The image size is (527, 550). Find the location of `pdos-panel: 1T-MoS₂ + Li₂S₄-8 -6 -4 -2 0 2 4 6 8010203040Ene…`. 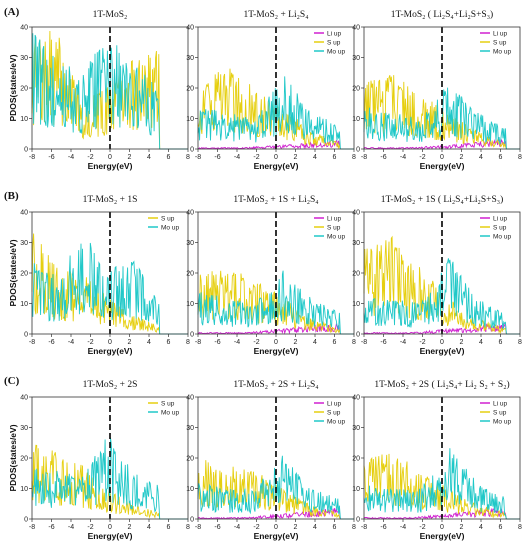

pdos-panel: 1T-MoS₂ + Li₂S₄-8 -6 -4 -2 0 2 4 6 8010203040Ene… is located at coordinates (271, 90).